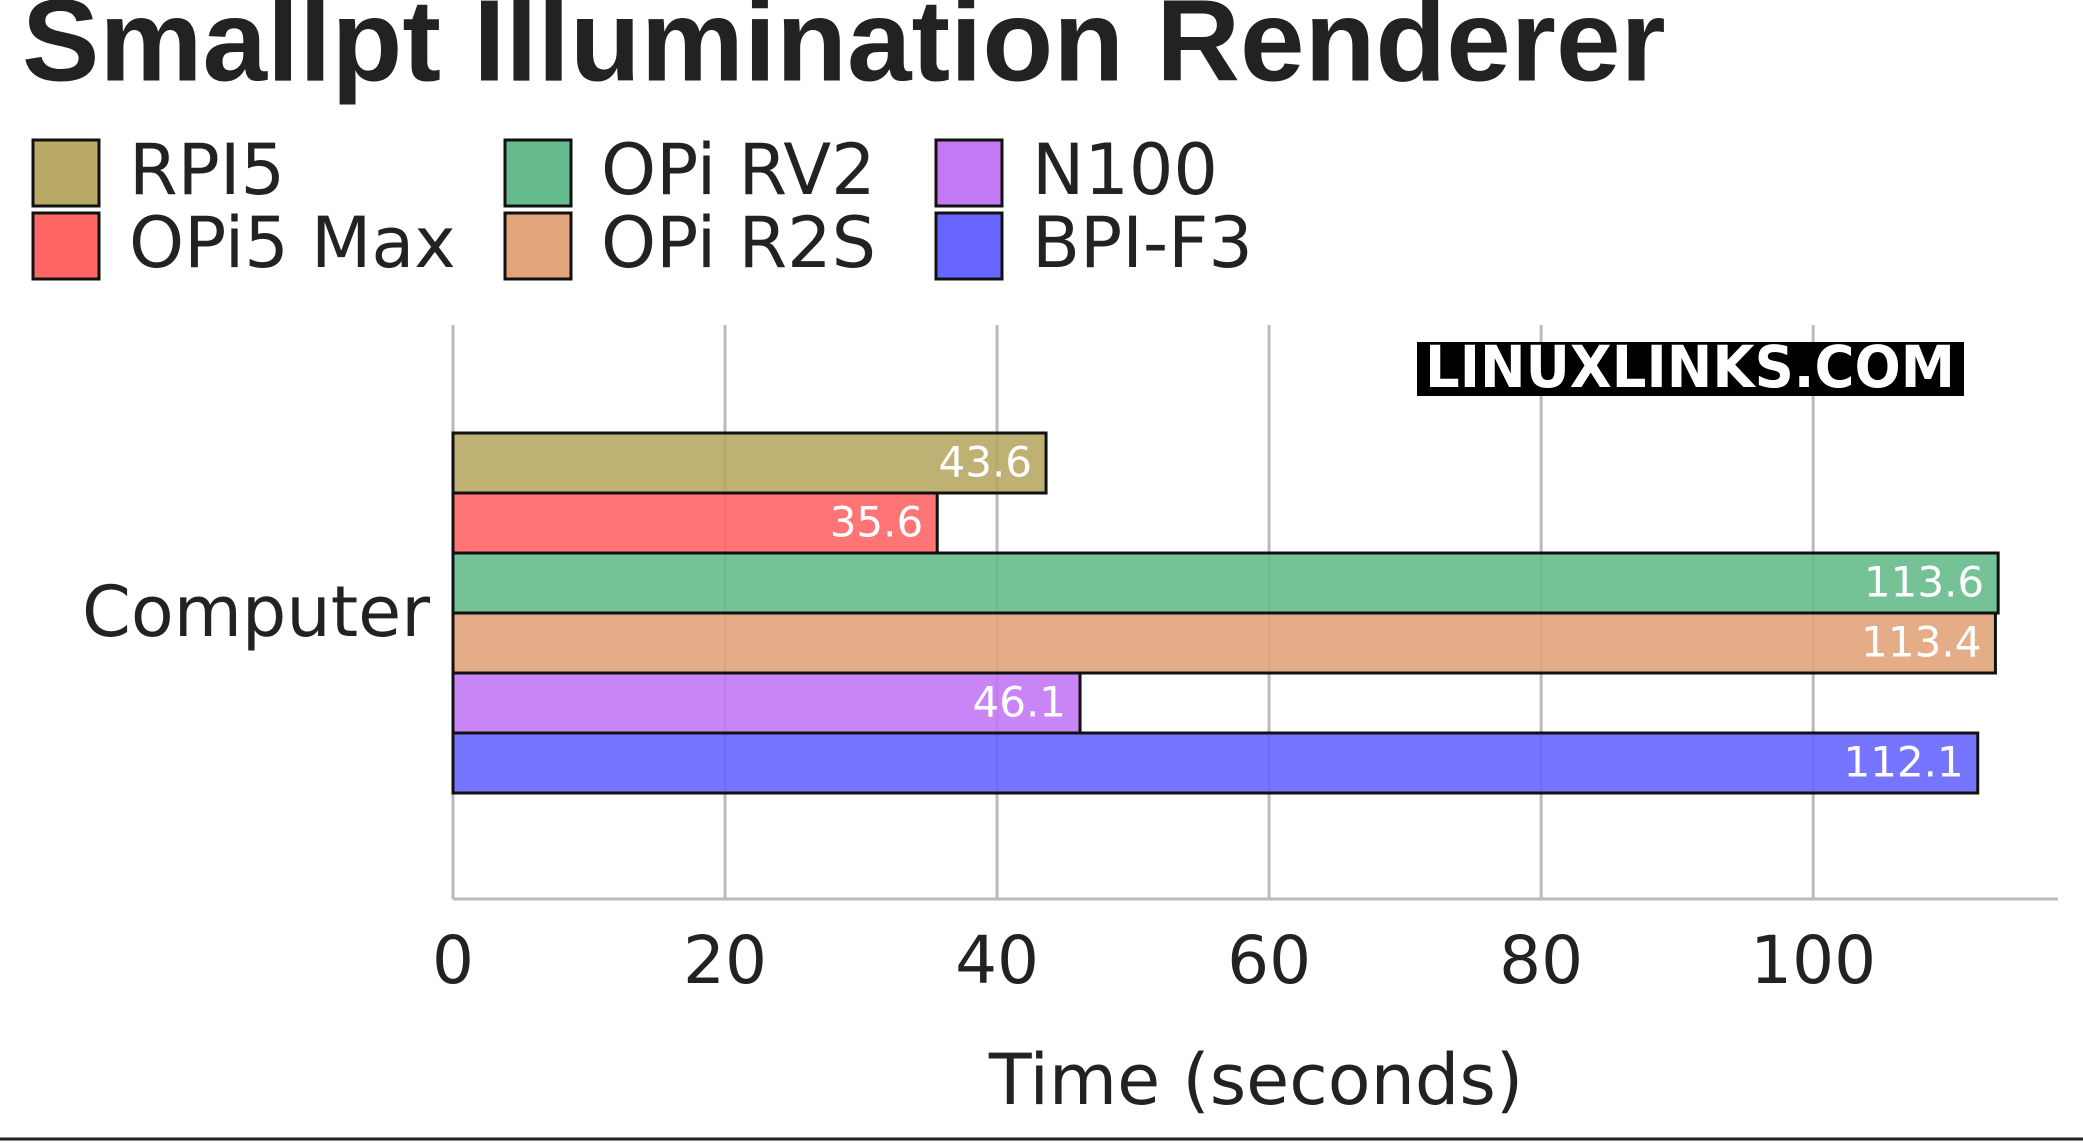 The height and width of the screenshot is (1143, 2083). Describe the element at coordinates (877, 522) in the screenshot. I see `value-label: 35.6` at that location.